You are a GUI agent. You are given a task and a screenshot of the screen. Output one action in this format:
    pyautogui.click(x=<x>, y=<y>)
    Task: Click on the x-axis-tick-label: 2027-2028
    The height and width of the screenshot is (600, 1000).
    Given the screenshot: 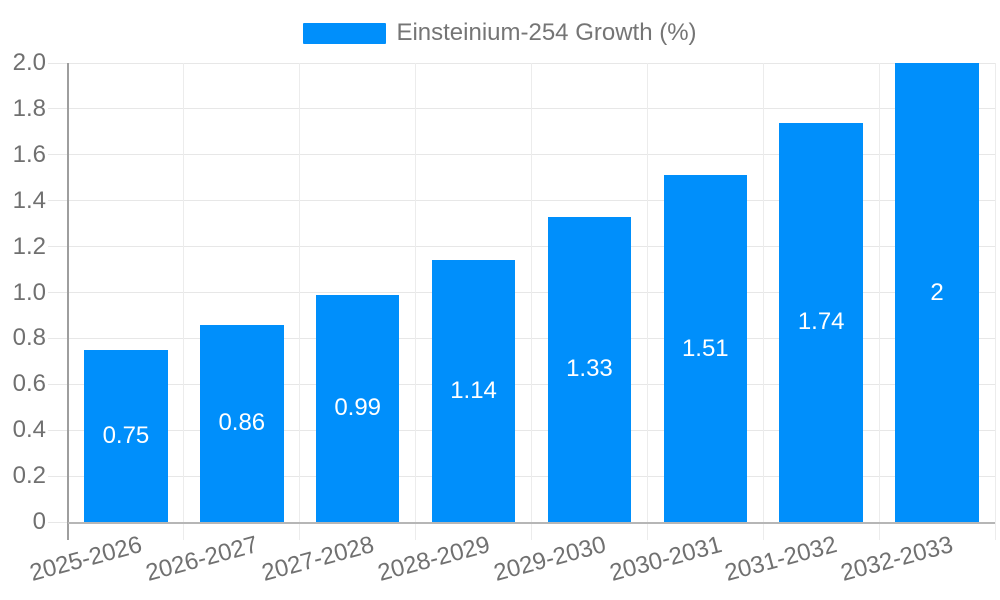 What is the action you would take?
    pyautogui.click(x=317, y=559)
    